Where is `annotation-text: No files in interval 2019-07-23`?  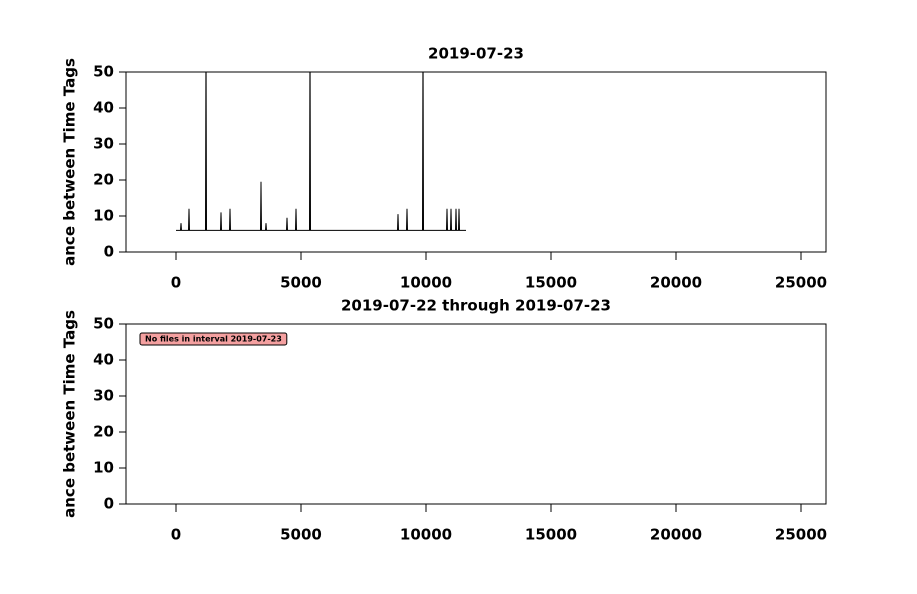
annotation-text: No files in interval 2019-07-23 is located at coordinates (213, 339).